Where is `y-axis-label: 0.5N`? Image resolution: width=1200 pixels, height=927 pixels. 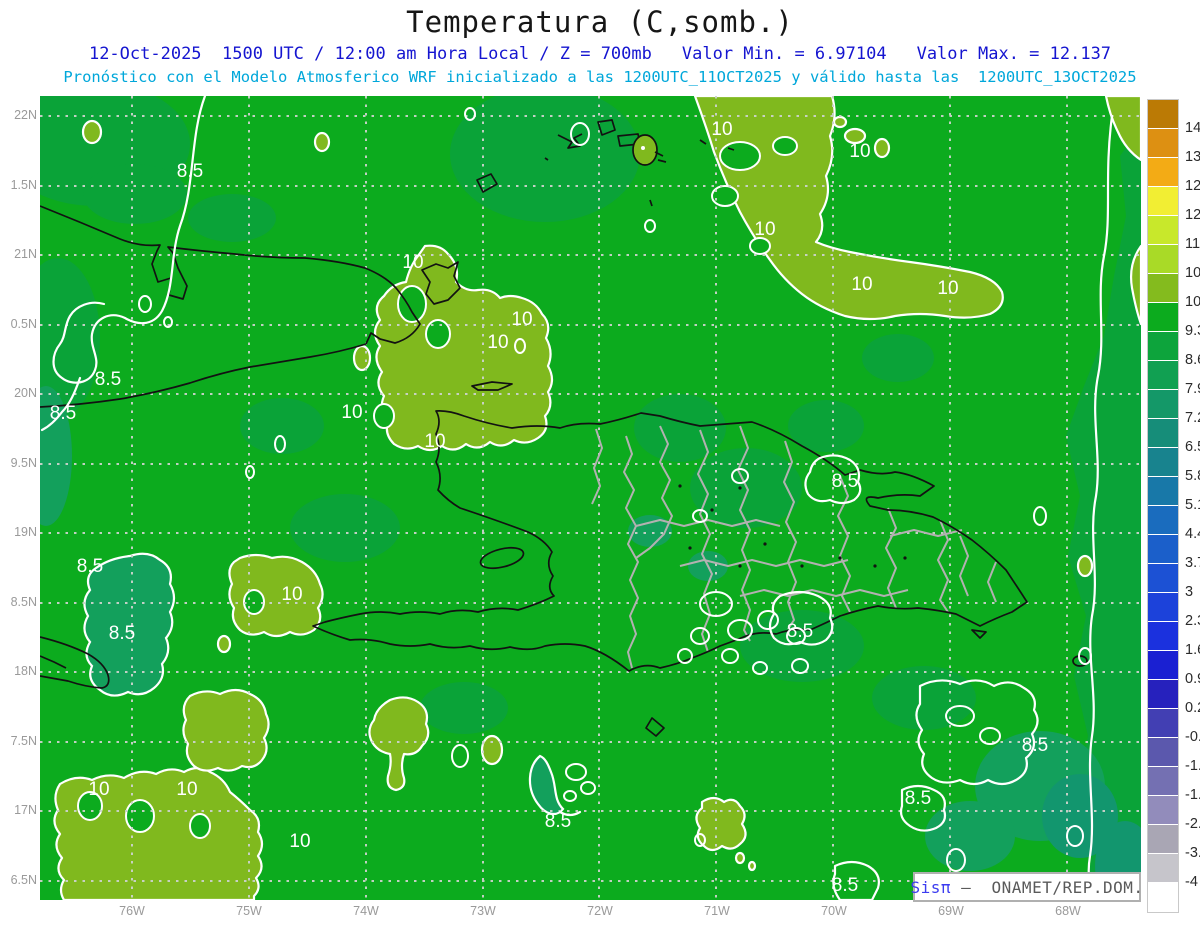 y-axis-label: 0.5N is located at coordinates (23, 324).